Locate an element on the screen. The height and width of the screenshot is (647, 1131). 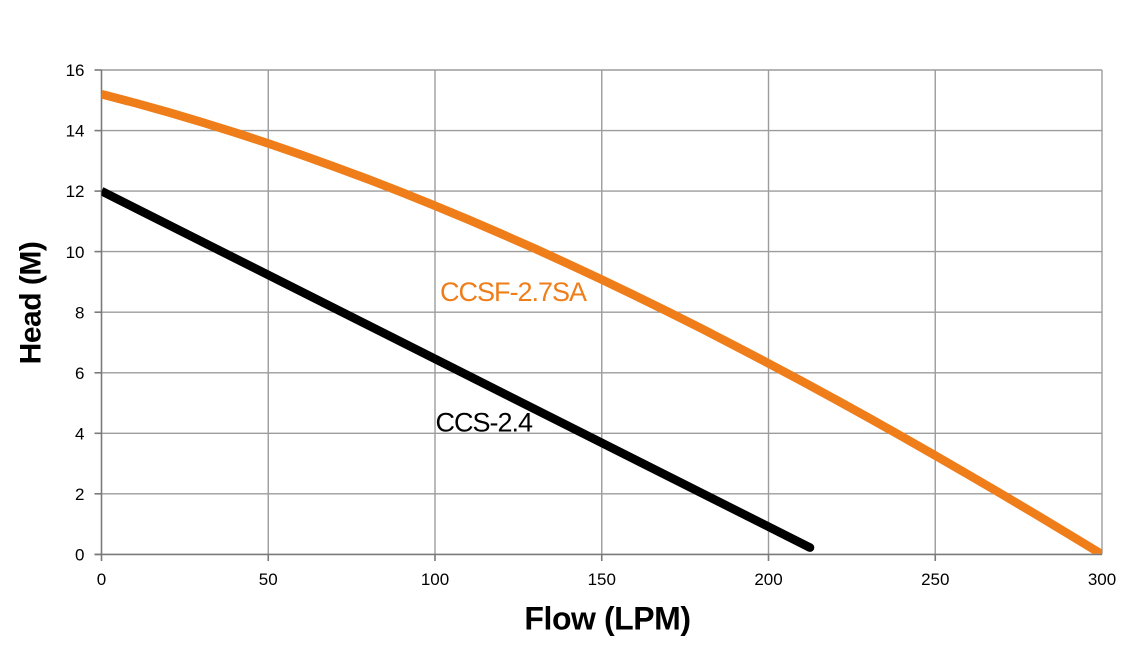
svg-text: 200 is located at coordinates (768, 579).